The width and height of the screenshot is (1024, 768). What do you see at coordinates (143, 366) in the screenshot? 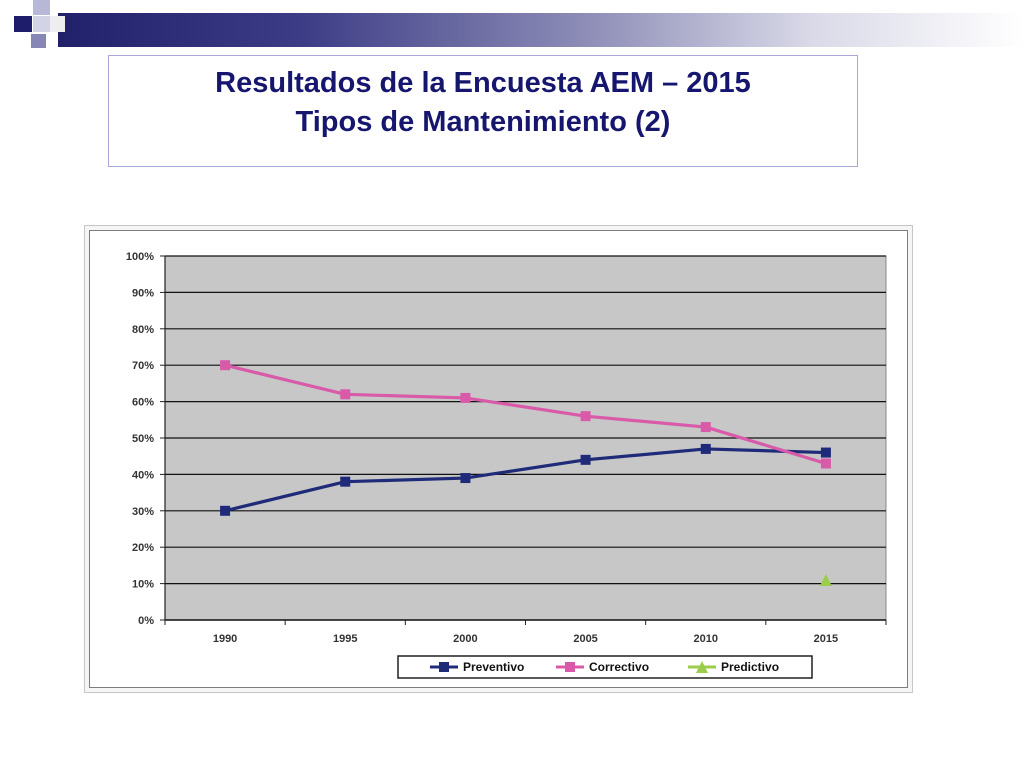
I see `y-tick-label-7: 70%` at bounding box center [143, 366].